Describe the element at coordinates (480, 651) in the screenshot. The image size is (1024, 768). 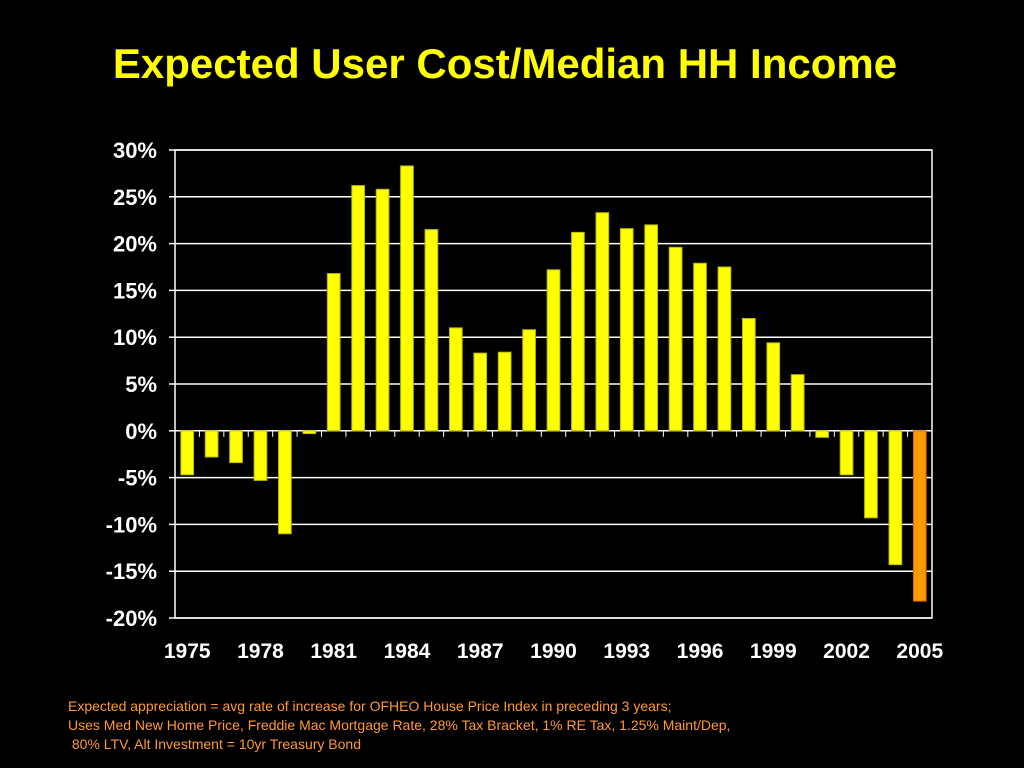
I see `x-tick-label: 1987` at that location.